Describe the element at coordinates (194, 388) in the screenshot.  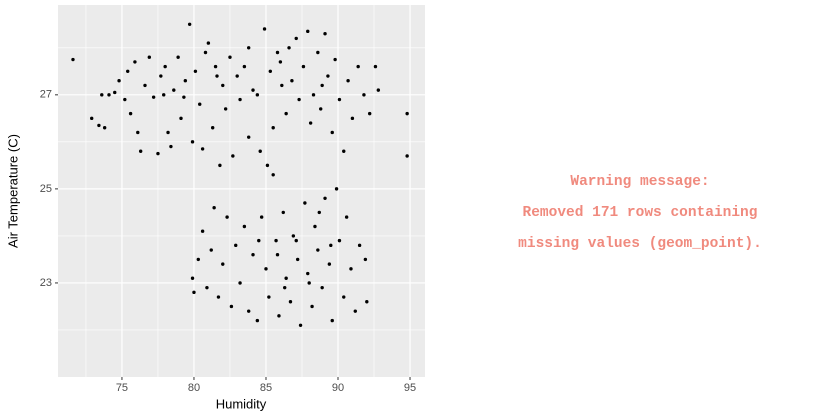
I see `x-tick-label: 80` at that location.